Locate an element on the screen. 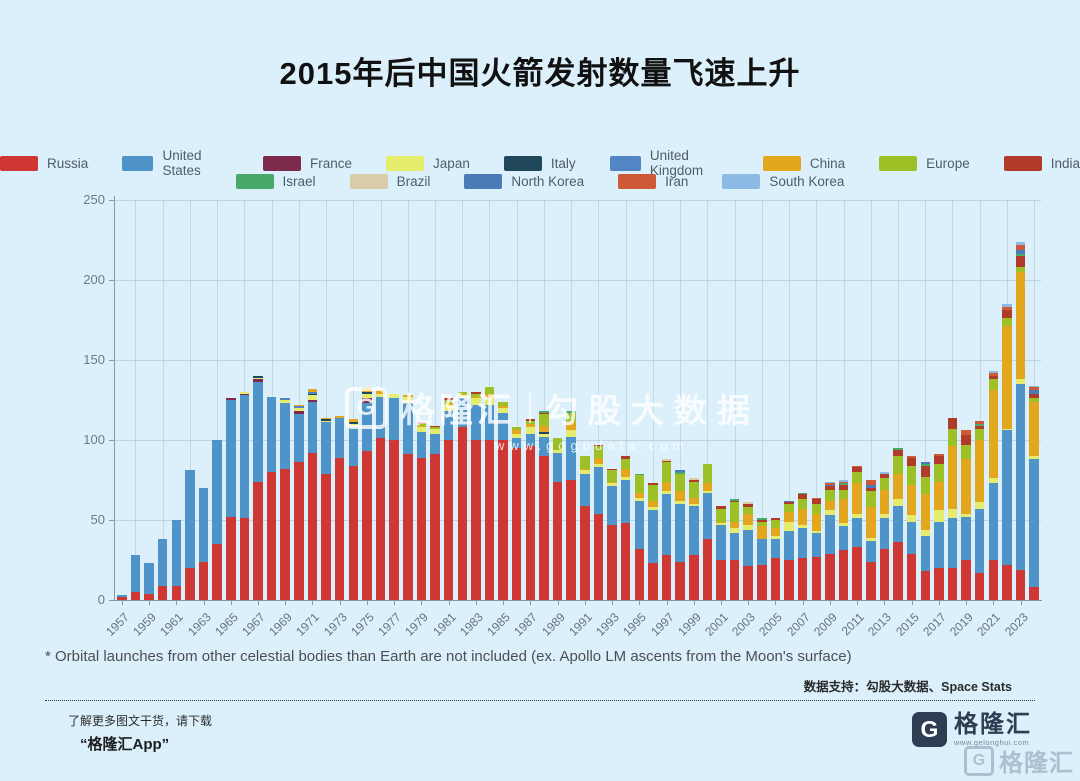 This screenshot has height=781, width=1080. stacked-bar-2004 is located at coordinates (762, 559).